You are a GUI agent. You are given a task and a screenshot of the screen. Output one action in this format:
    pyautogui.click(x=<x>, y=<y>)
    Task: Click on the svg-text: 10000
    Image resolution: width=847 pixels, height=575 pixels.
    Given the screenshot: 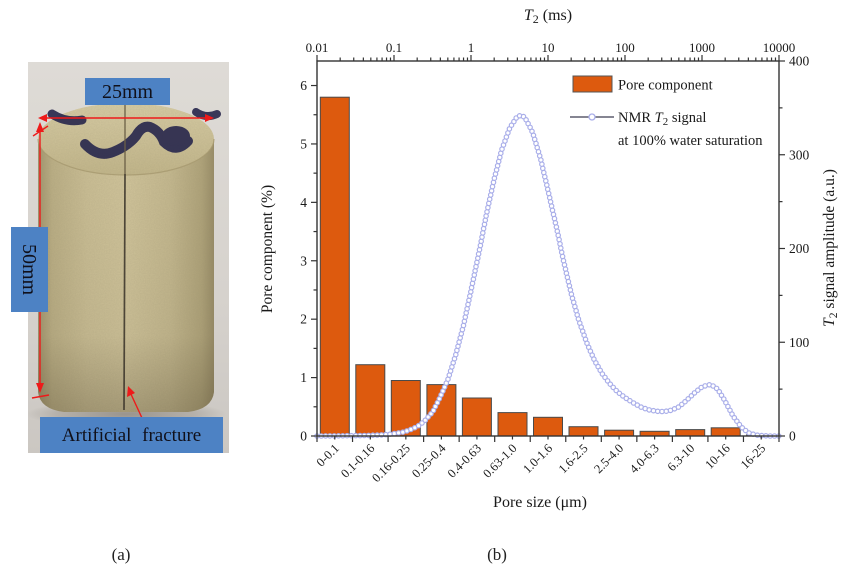 What is the action you would take?
    pyautogui.click(x=779, y=47)
    